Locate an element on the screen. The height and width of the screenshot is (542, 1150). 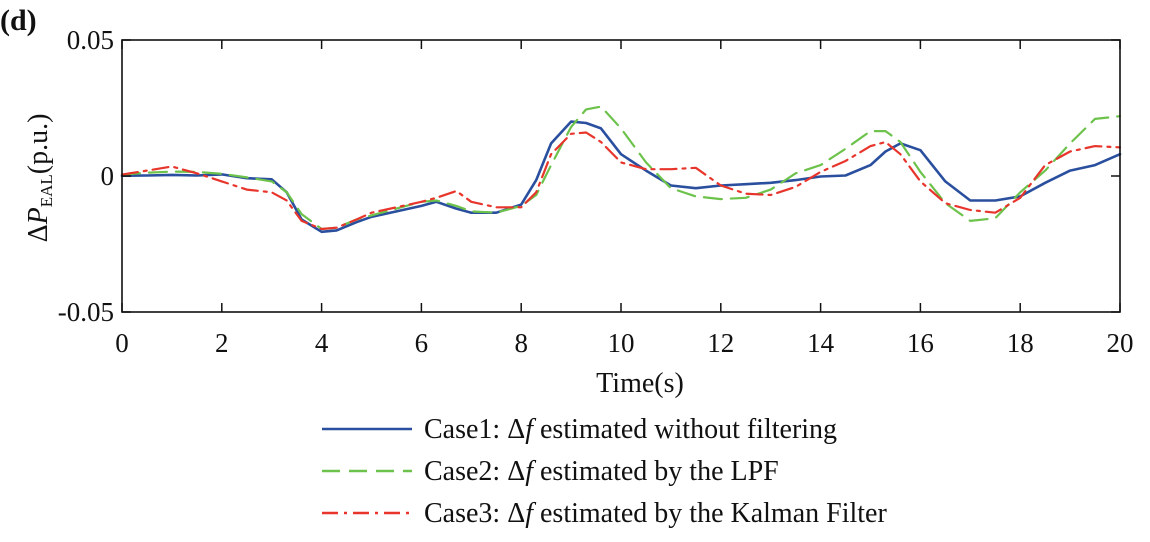
y-tick-label: 0 is located at coordinates (108, 176).